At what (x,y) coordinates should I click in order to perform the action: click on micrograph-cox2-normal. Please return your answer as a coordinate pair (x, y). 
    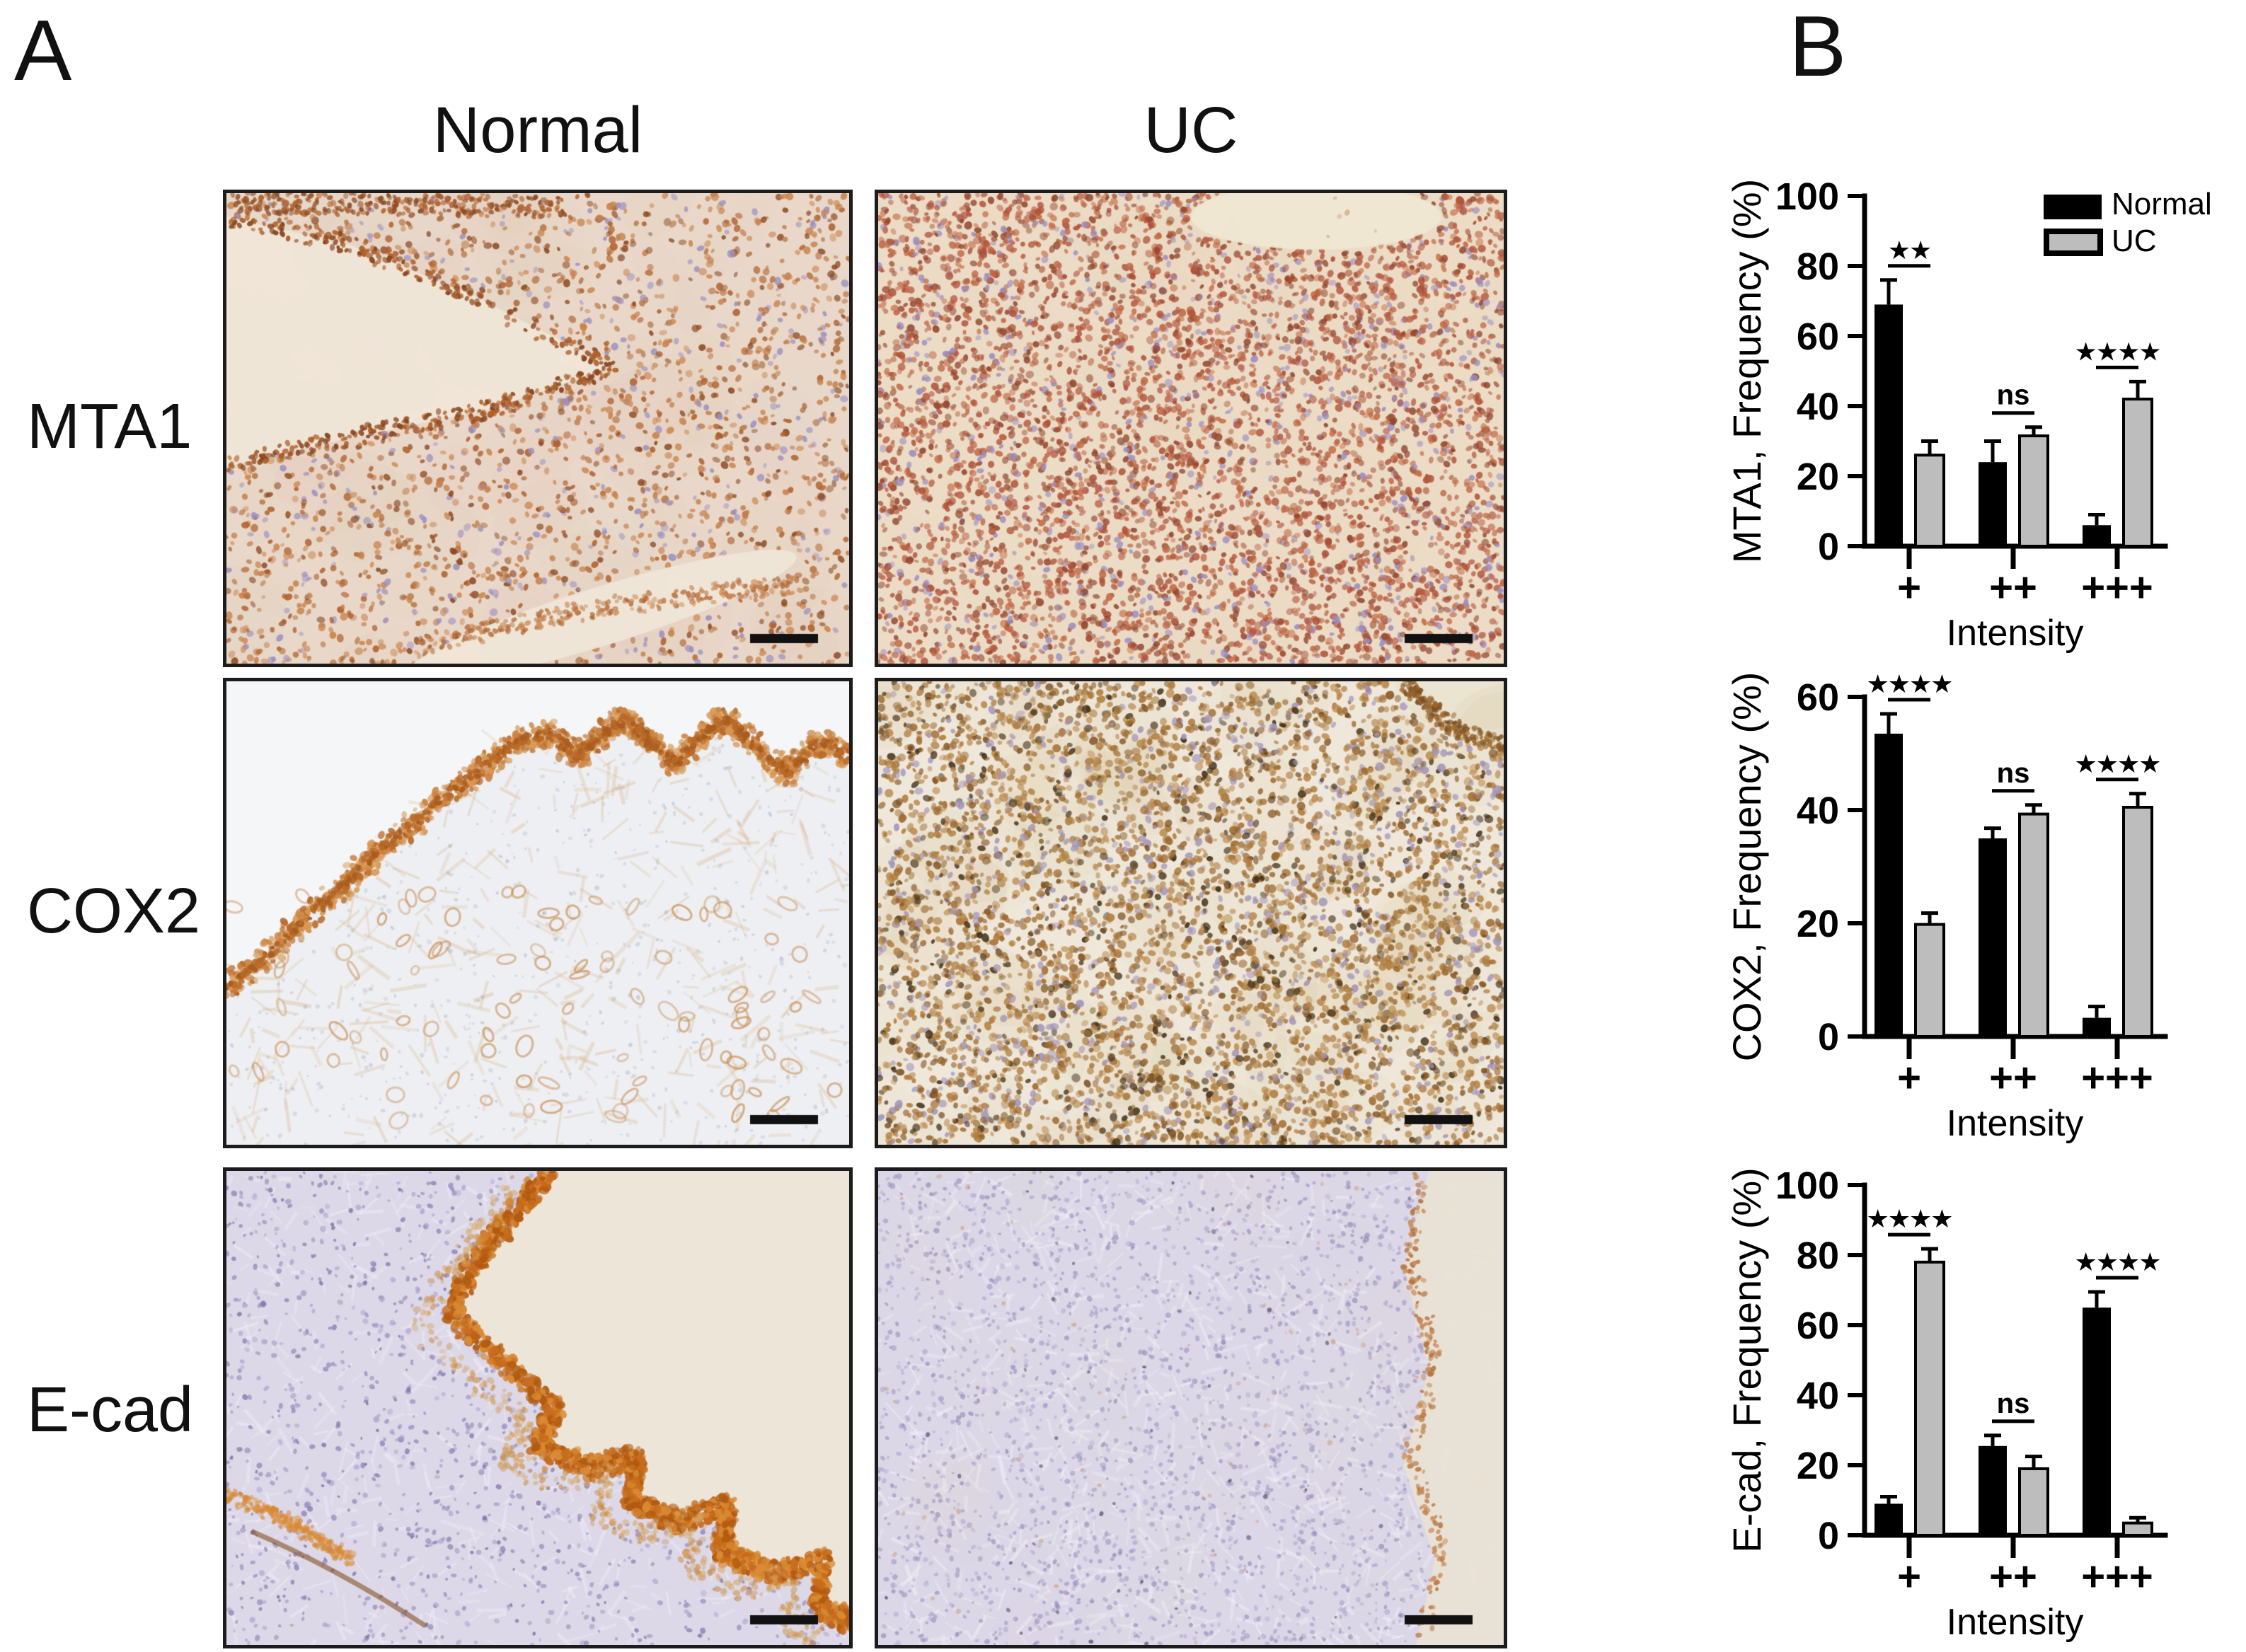
    Looking at the image, I should click on (538, 913).